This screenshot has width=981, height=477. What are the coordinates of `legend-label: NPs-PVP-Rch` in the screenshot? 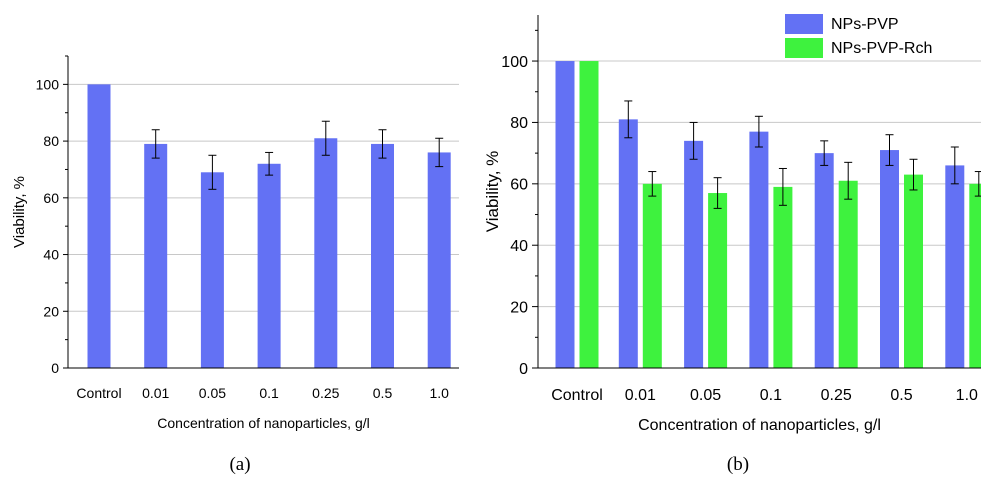 It's located at (881, 48).